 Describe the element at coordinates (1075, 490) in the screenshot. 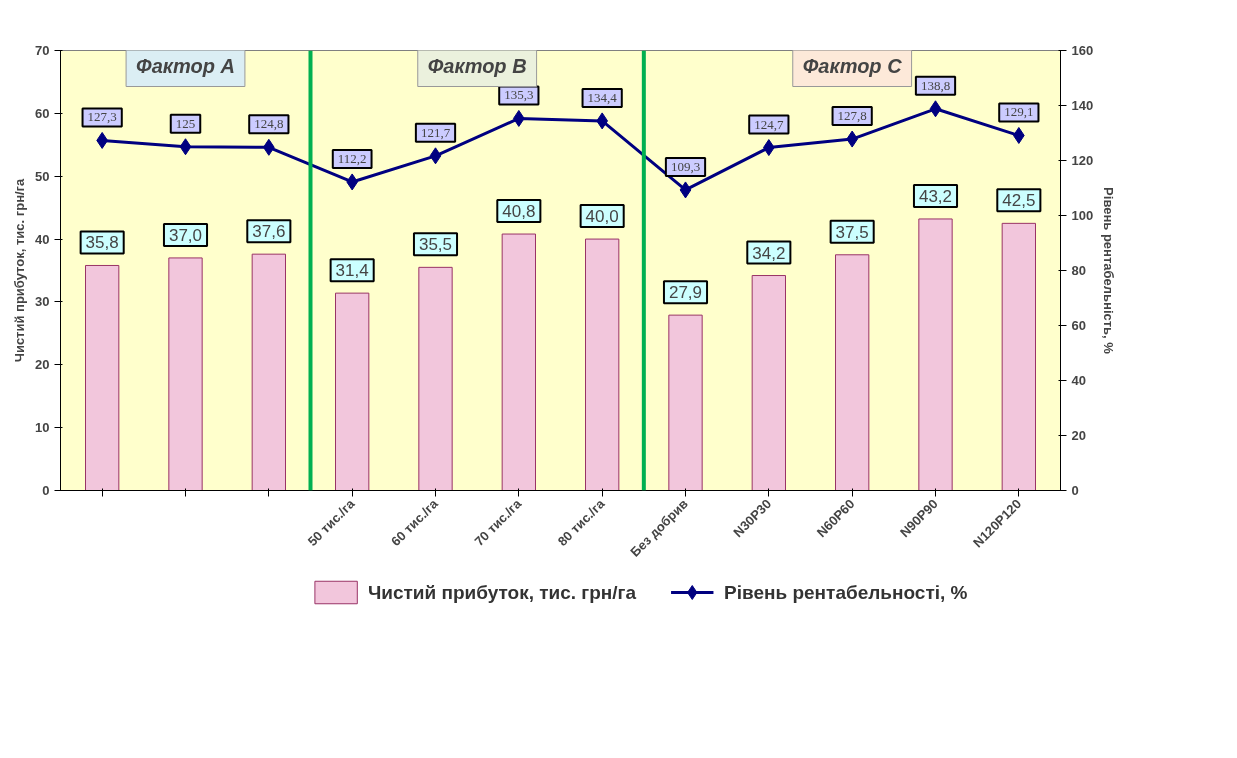

I see `y2-tick-label: 0` at that location.